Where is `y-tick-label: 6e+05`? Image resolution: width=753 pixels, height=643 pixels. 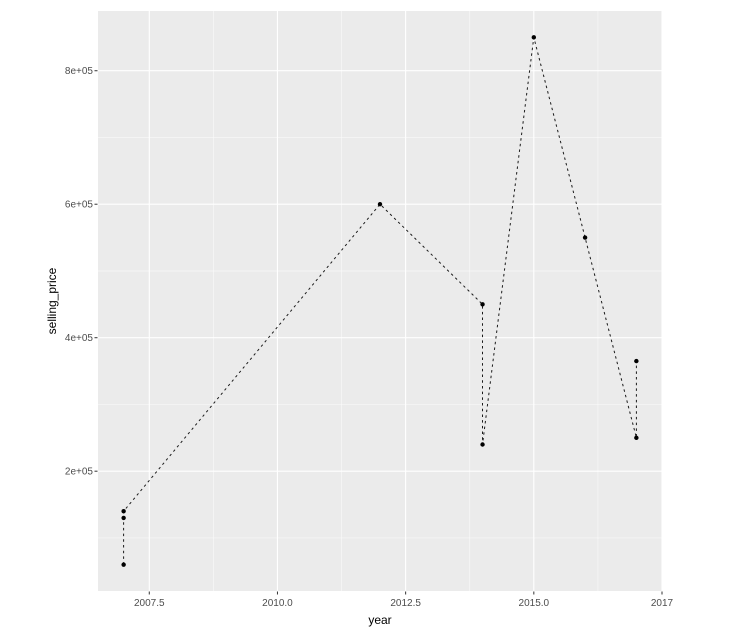
y-tick-label: 6e+05 is located at coordinates (79, 205).